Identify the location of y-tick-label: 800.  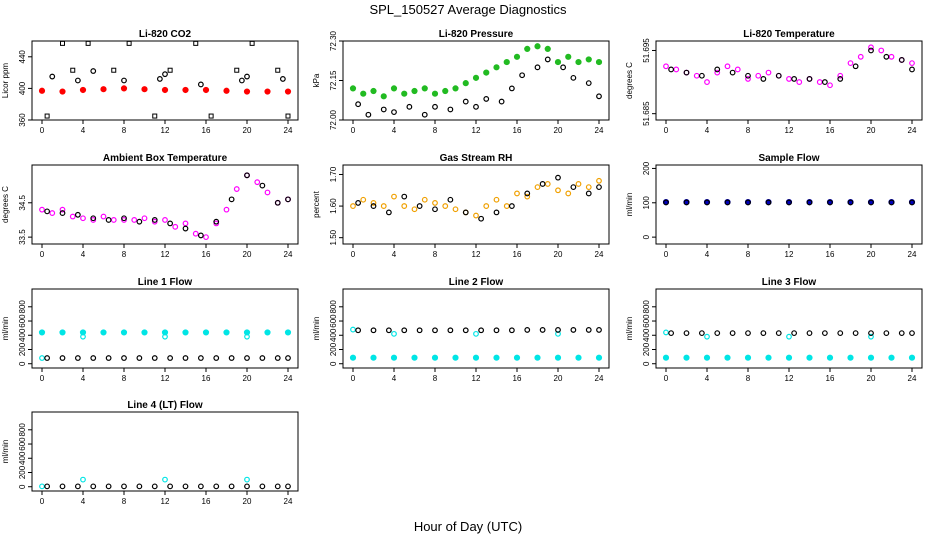
(22, 307).